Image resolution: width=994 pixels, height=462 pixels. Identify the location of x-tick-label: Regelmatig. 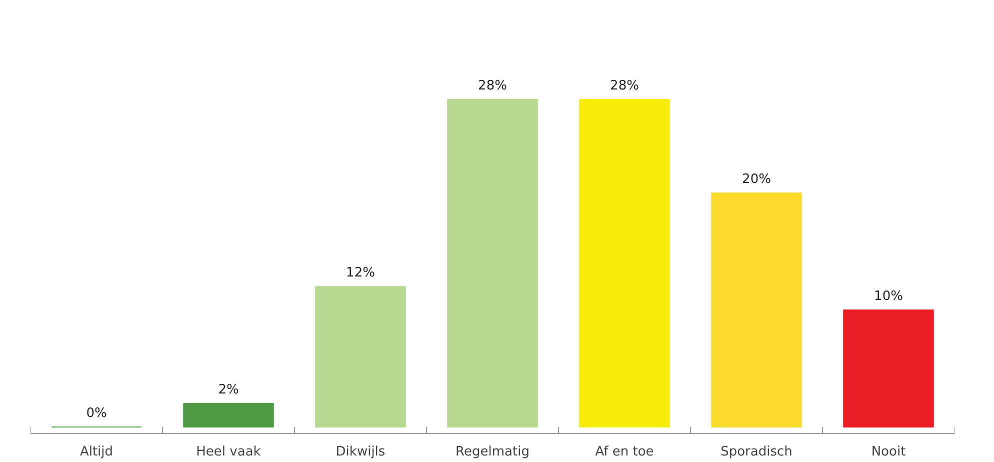
(493, 452).